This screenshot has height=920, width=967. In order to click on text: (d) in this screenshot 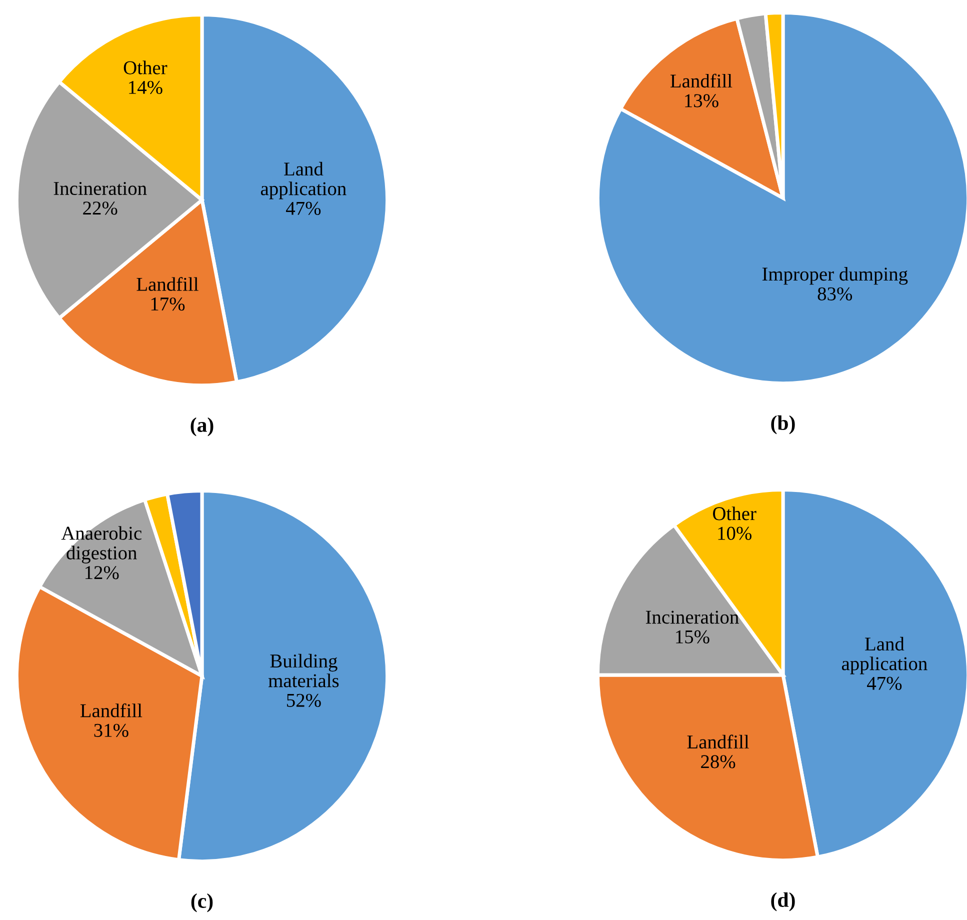, I will do `click(783, 902)`.